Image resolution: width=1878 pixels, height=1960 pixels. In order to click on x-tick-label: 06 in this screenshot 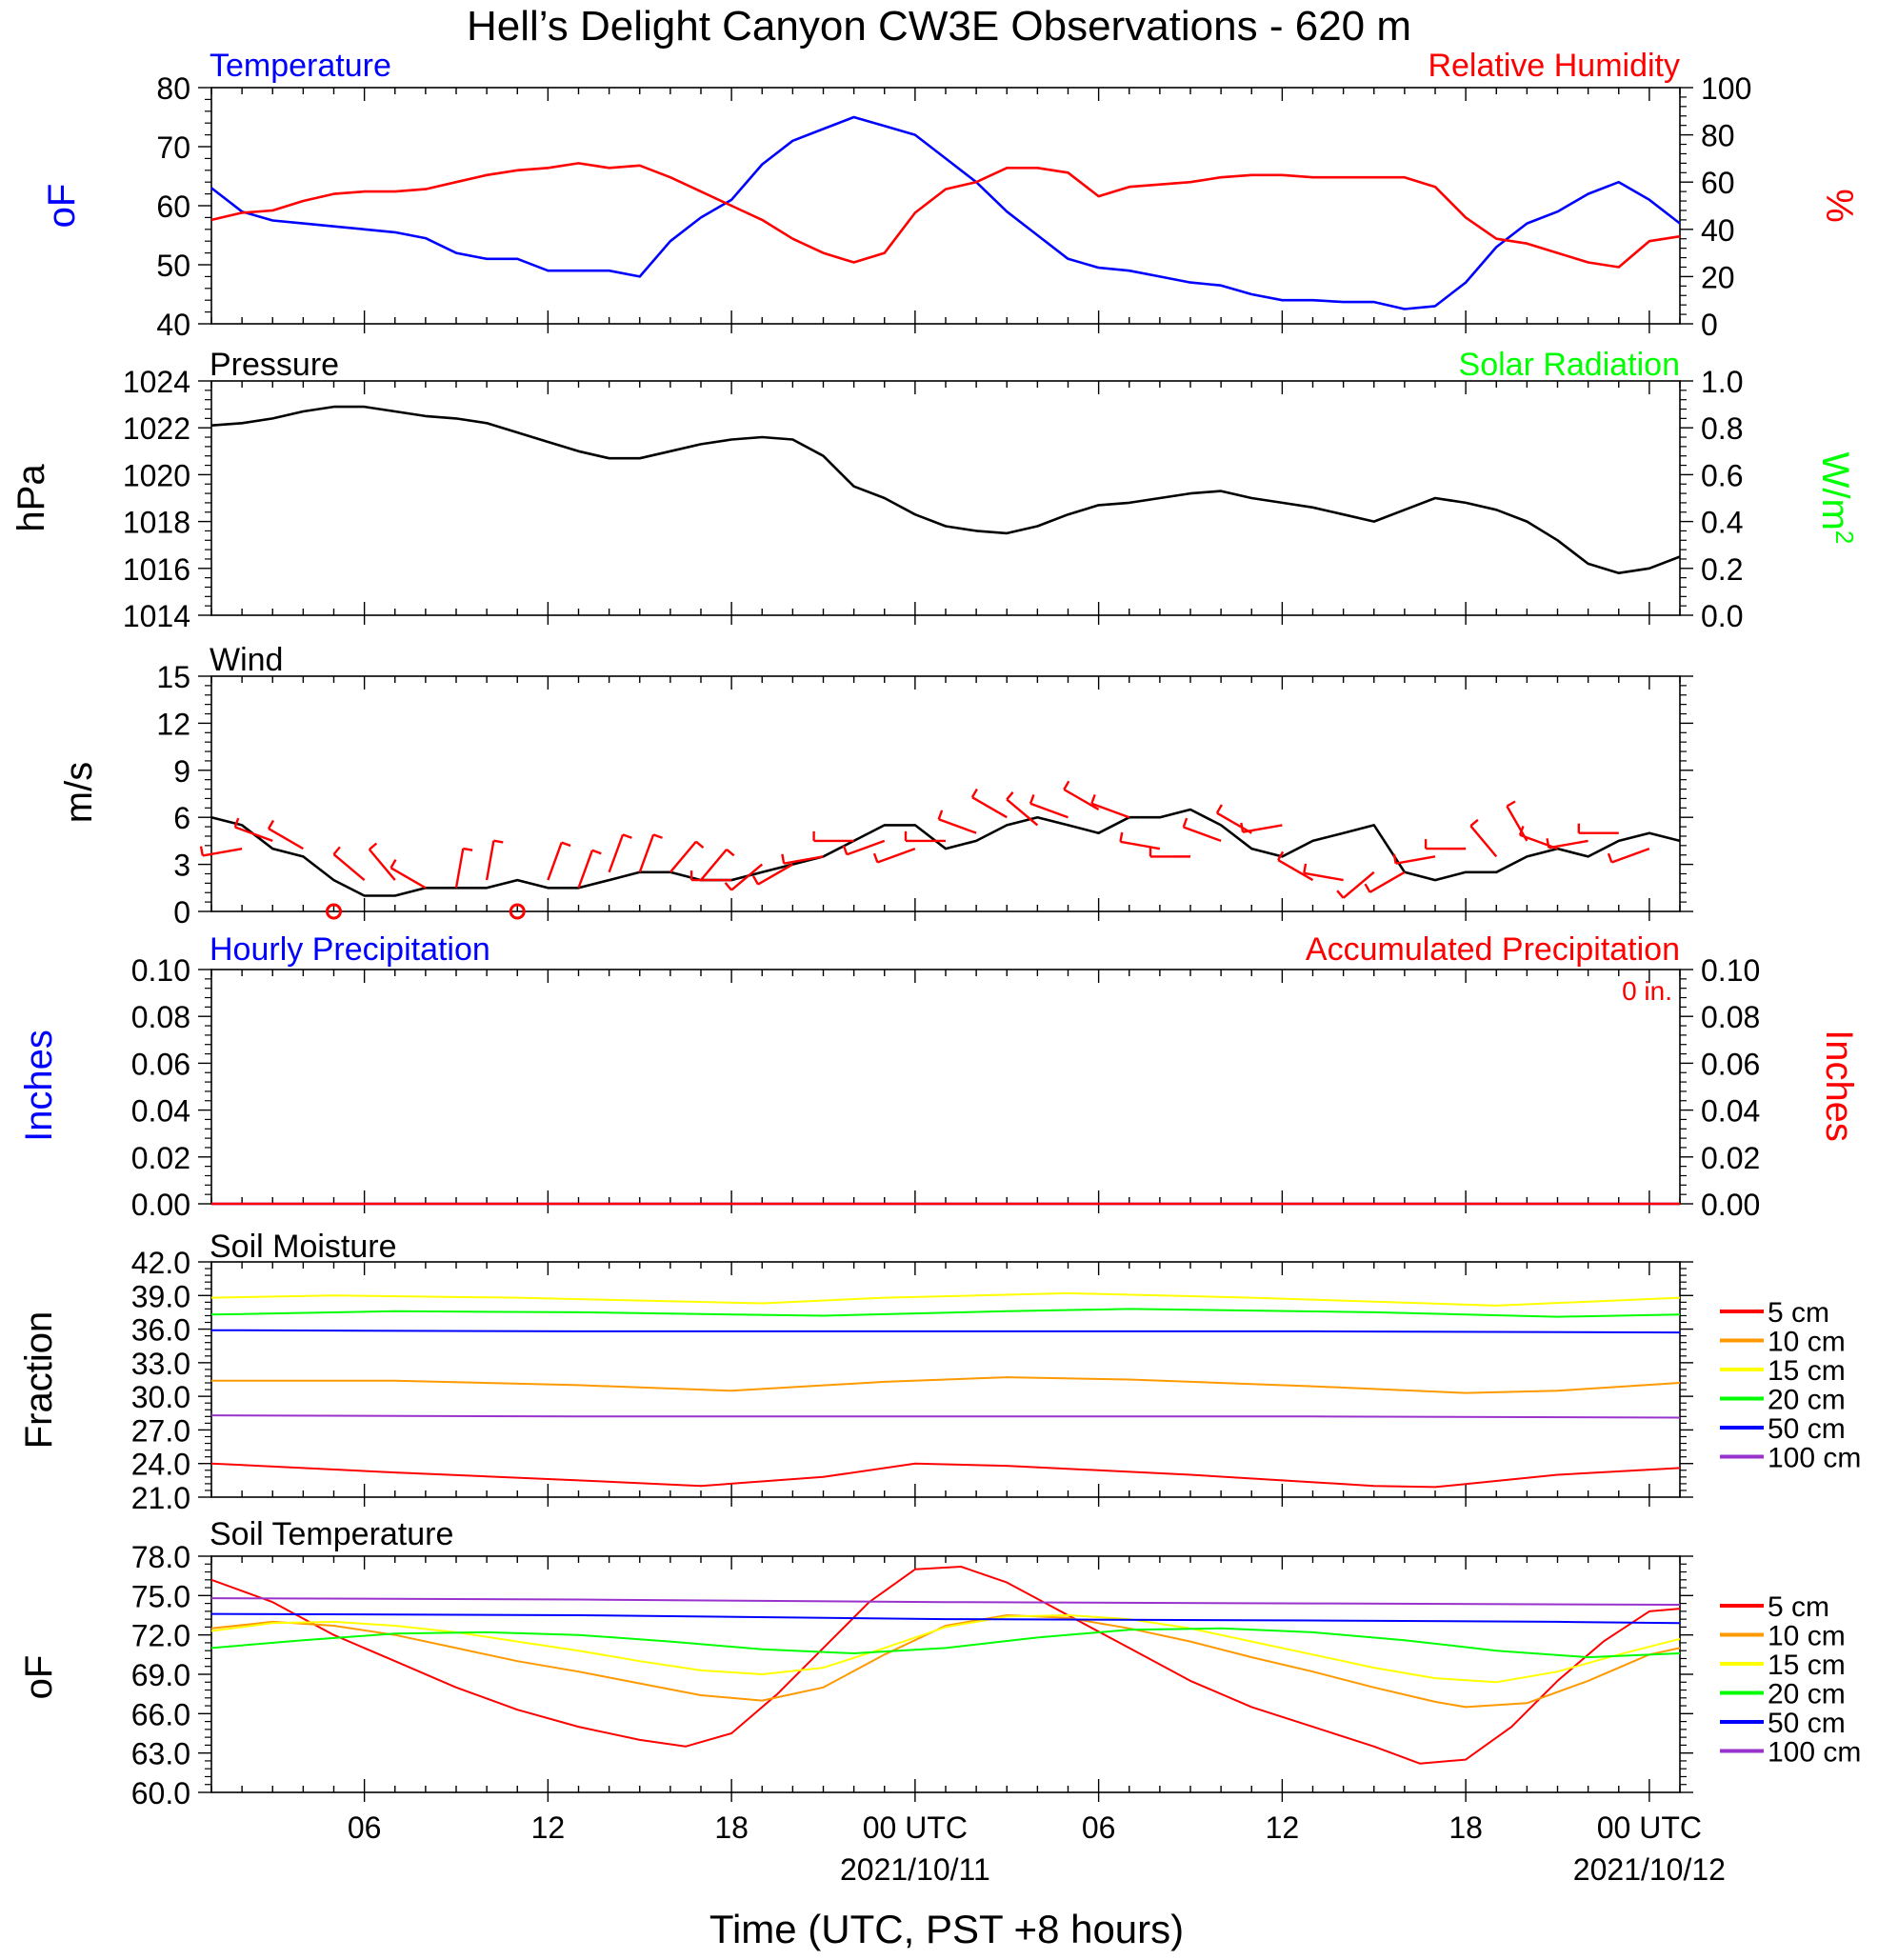, I will do `click(1099, 1827)`.